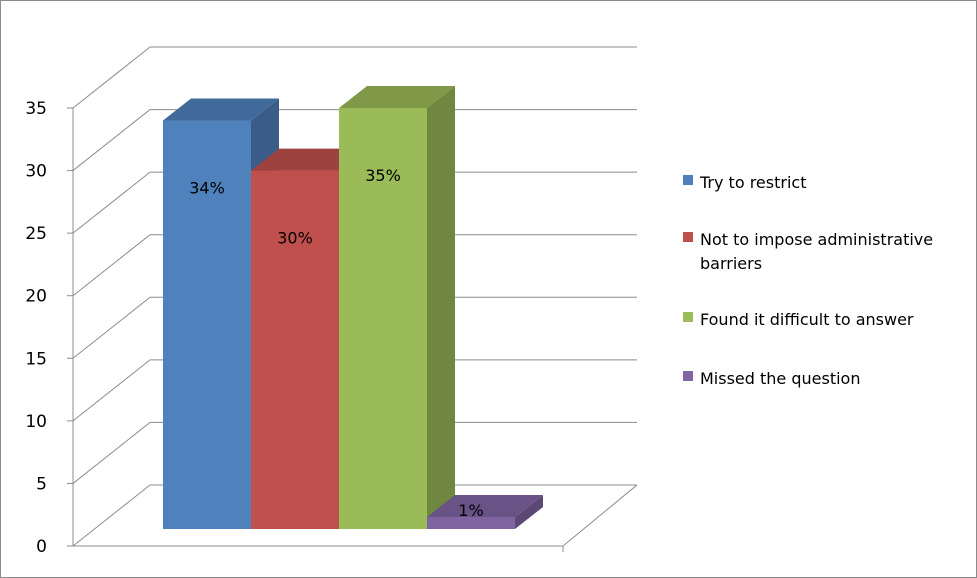  I want to click on y-tick-label: 15, so click(36, 359).